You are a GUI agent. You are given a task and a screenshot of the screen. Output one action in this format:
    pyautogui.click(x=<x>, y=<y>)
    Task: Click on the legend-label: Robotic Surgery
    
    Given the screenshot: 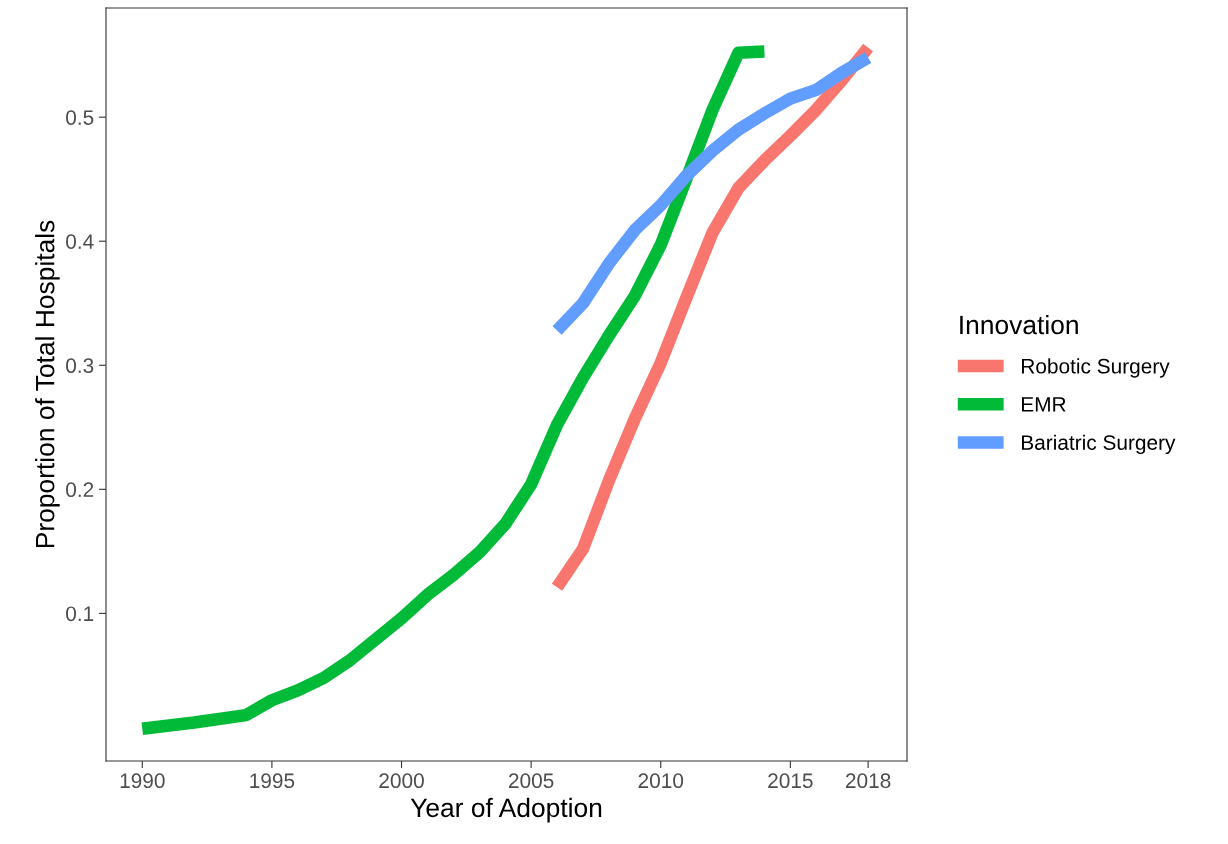 What is the action you would take?
    pyautogui.click(x=1096, y=368)
    